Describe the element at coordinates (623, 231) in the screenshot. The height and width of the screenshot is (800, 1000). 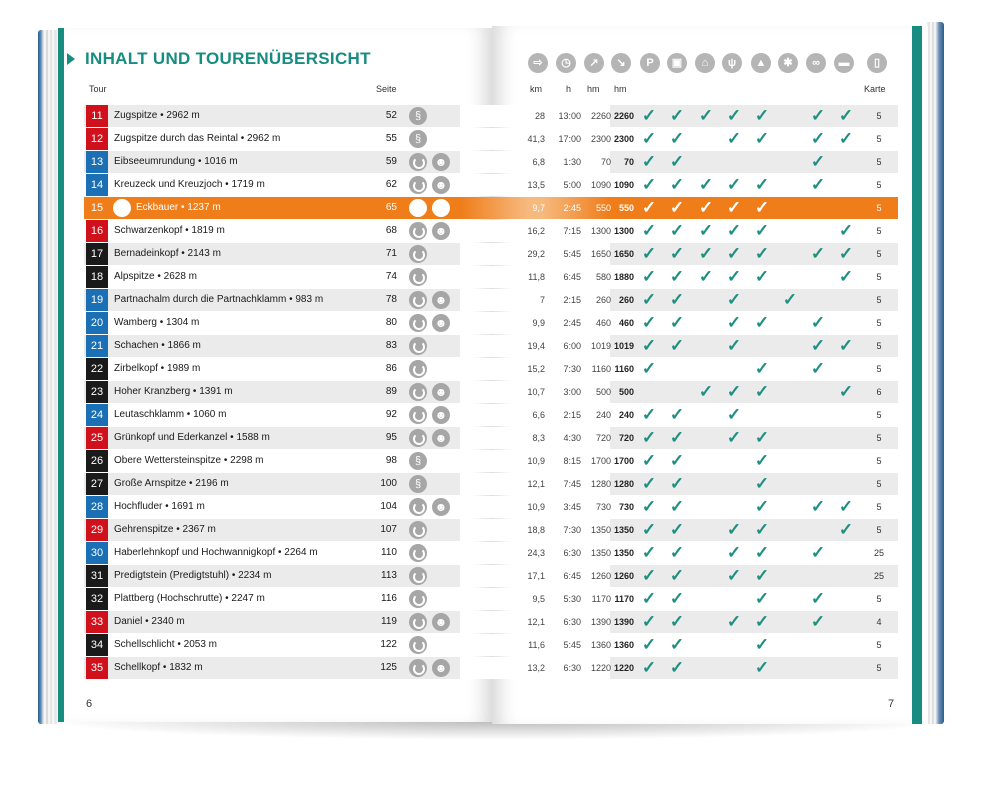
I see `descent-hm: 1300` at that location.